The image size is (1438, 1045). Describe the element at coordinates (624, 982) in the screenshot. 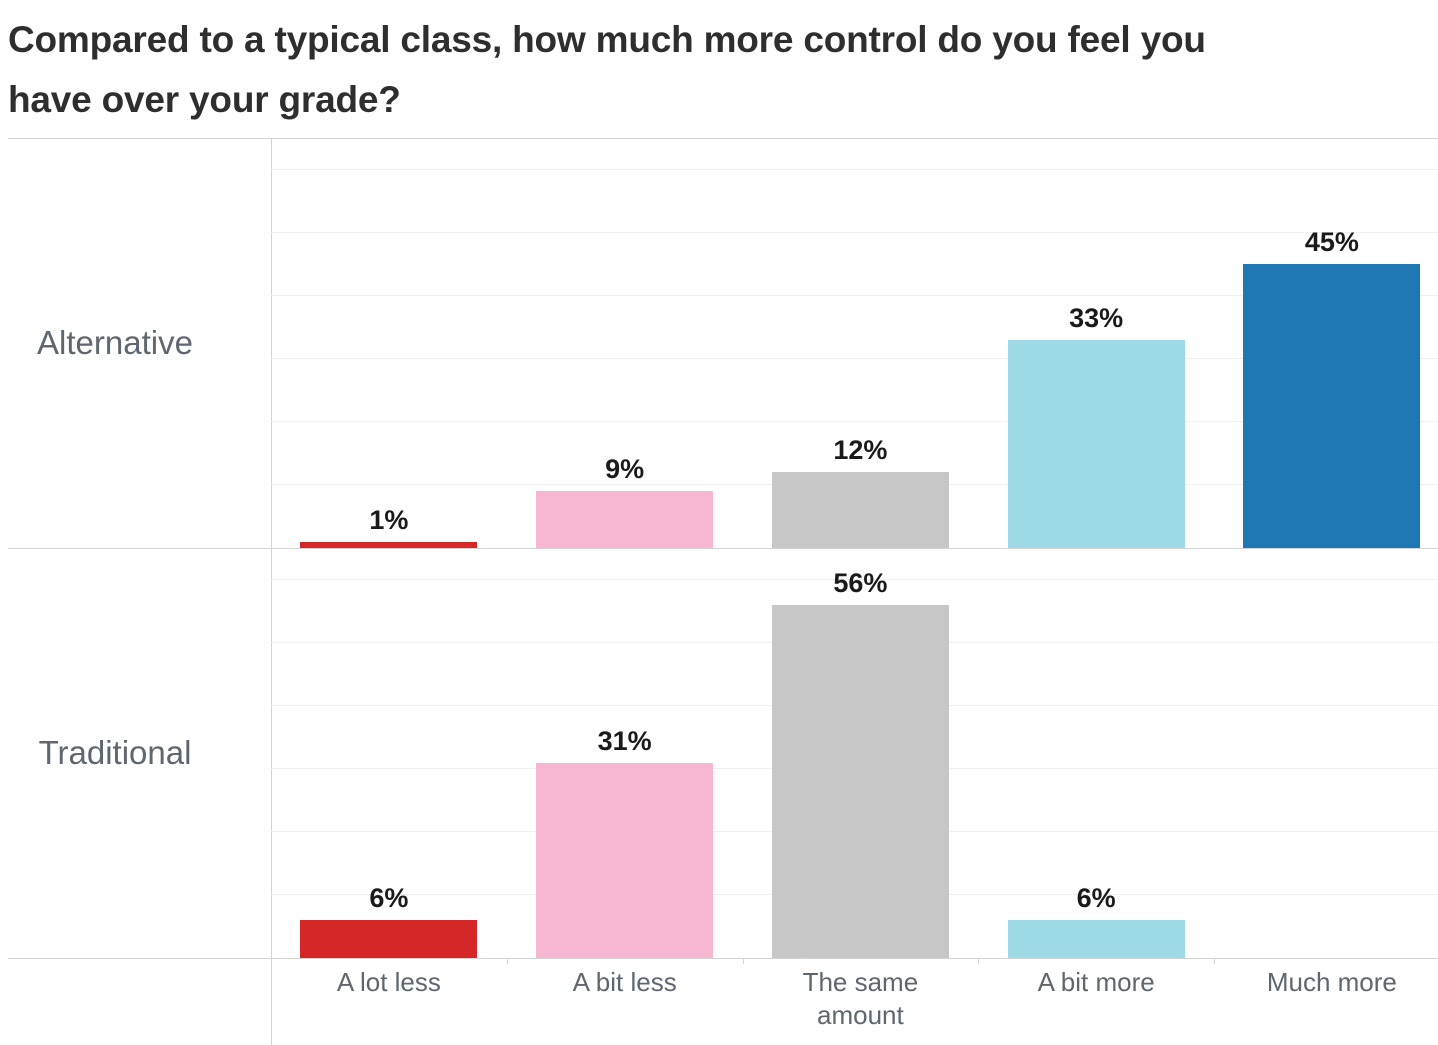

I see `x-axis-label-a-bit-less: A bit less` at that location.